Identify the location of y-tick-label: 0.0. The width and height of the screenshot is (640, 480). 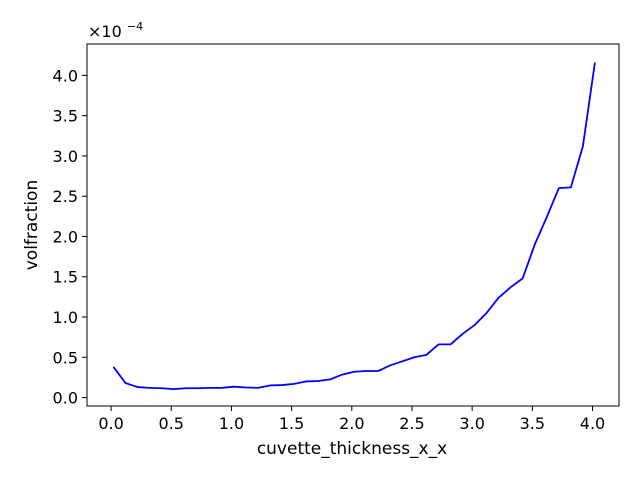
(65, 398).